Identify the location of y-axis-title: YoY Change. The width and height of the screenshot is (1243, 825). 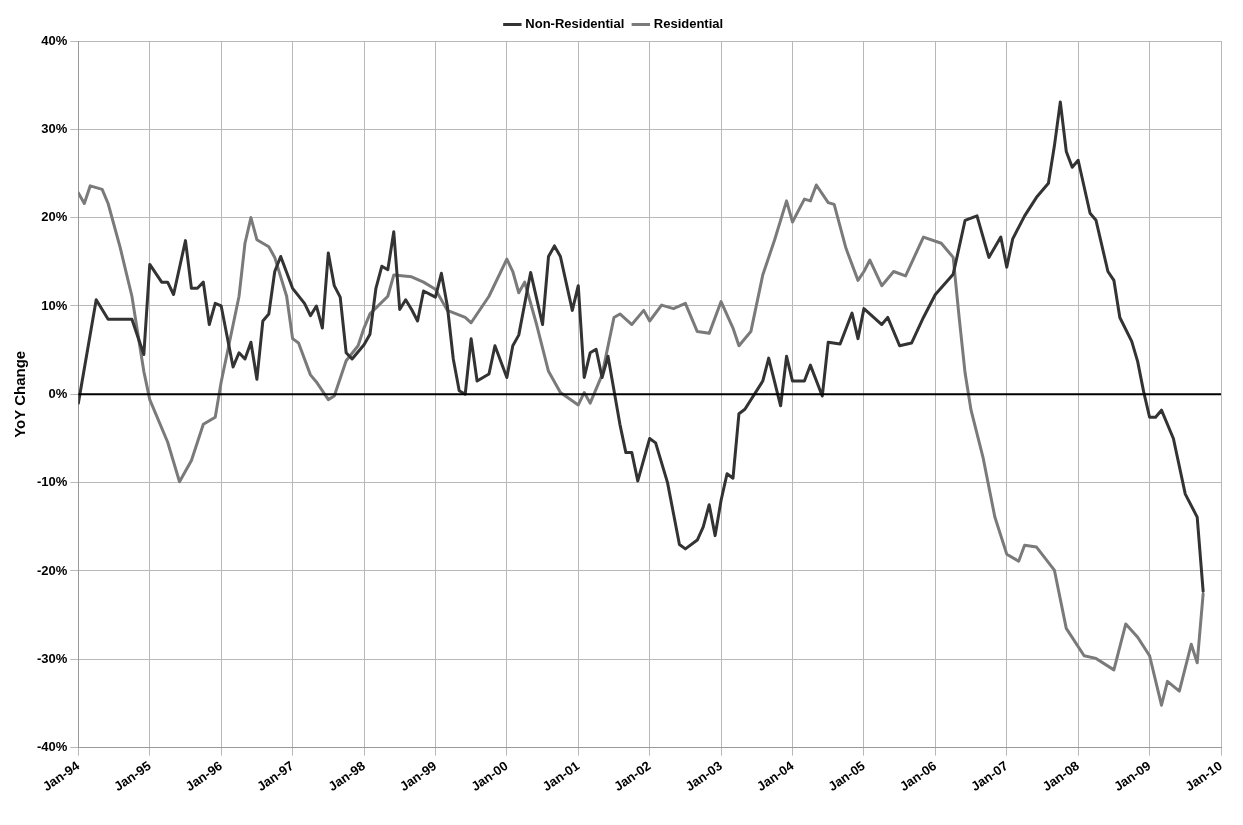
(20, 394).